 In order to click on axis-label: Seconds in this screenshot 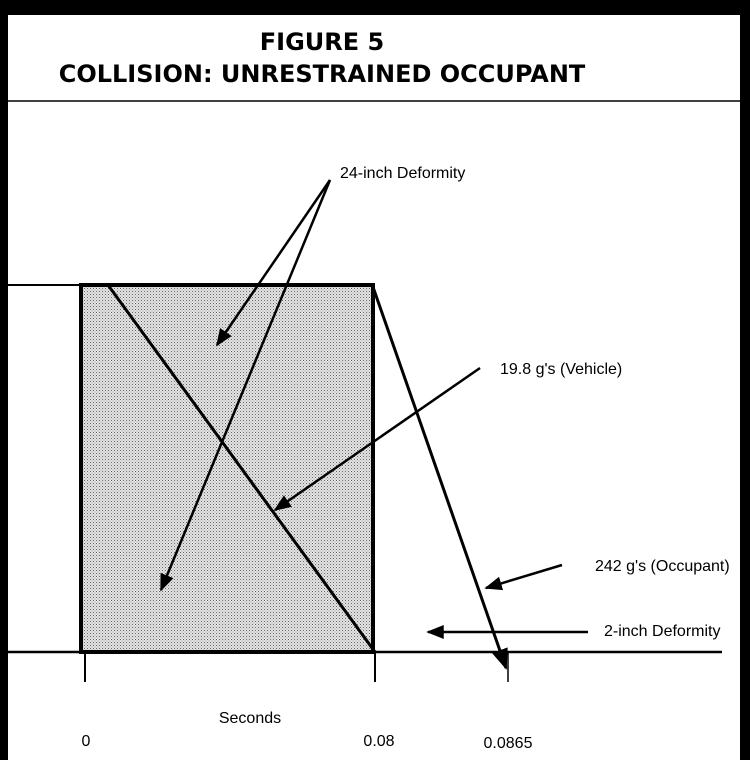, I will do `click(250, 718)`.